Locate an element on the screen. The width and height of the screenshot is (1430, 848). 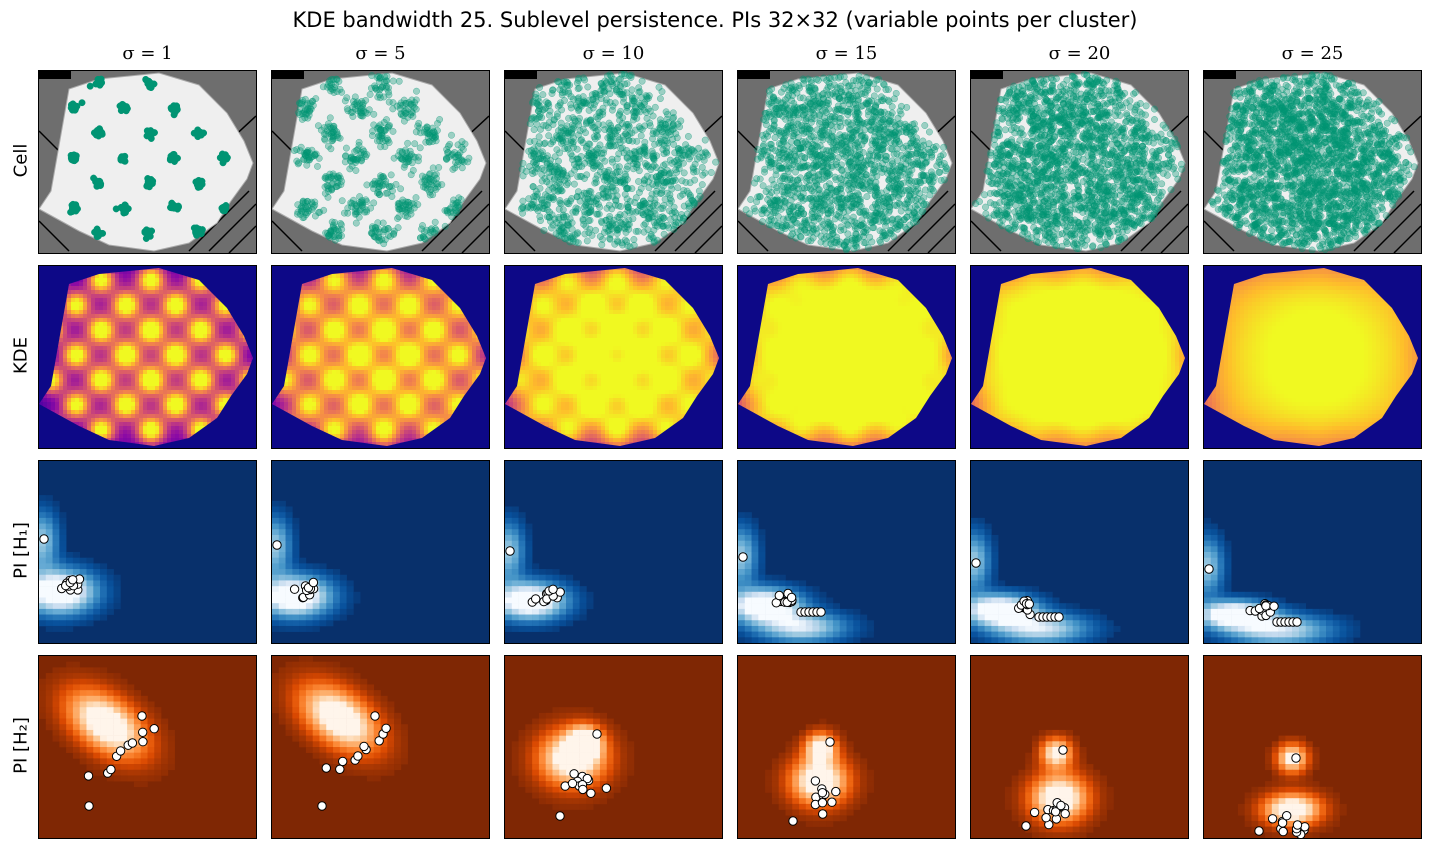
column-title: σ = 20 is located at coordinates (1079, 53).